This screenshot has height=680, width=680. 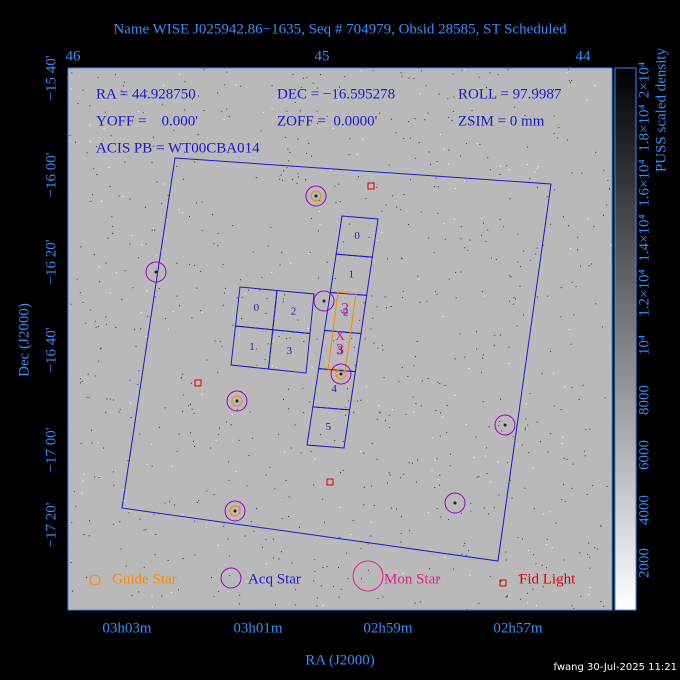 I want to click on star, so click(x=455, y=503).